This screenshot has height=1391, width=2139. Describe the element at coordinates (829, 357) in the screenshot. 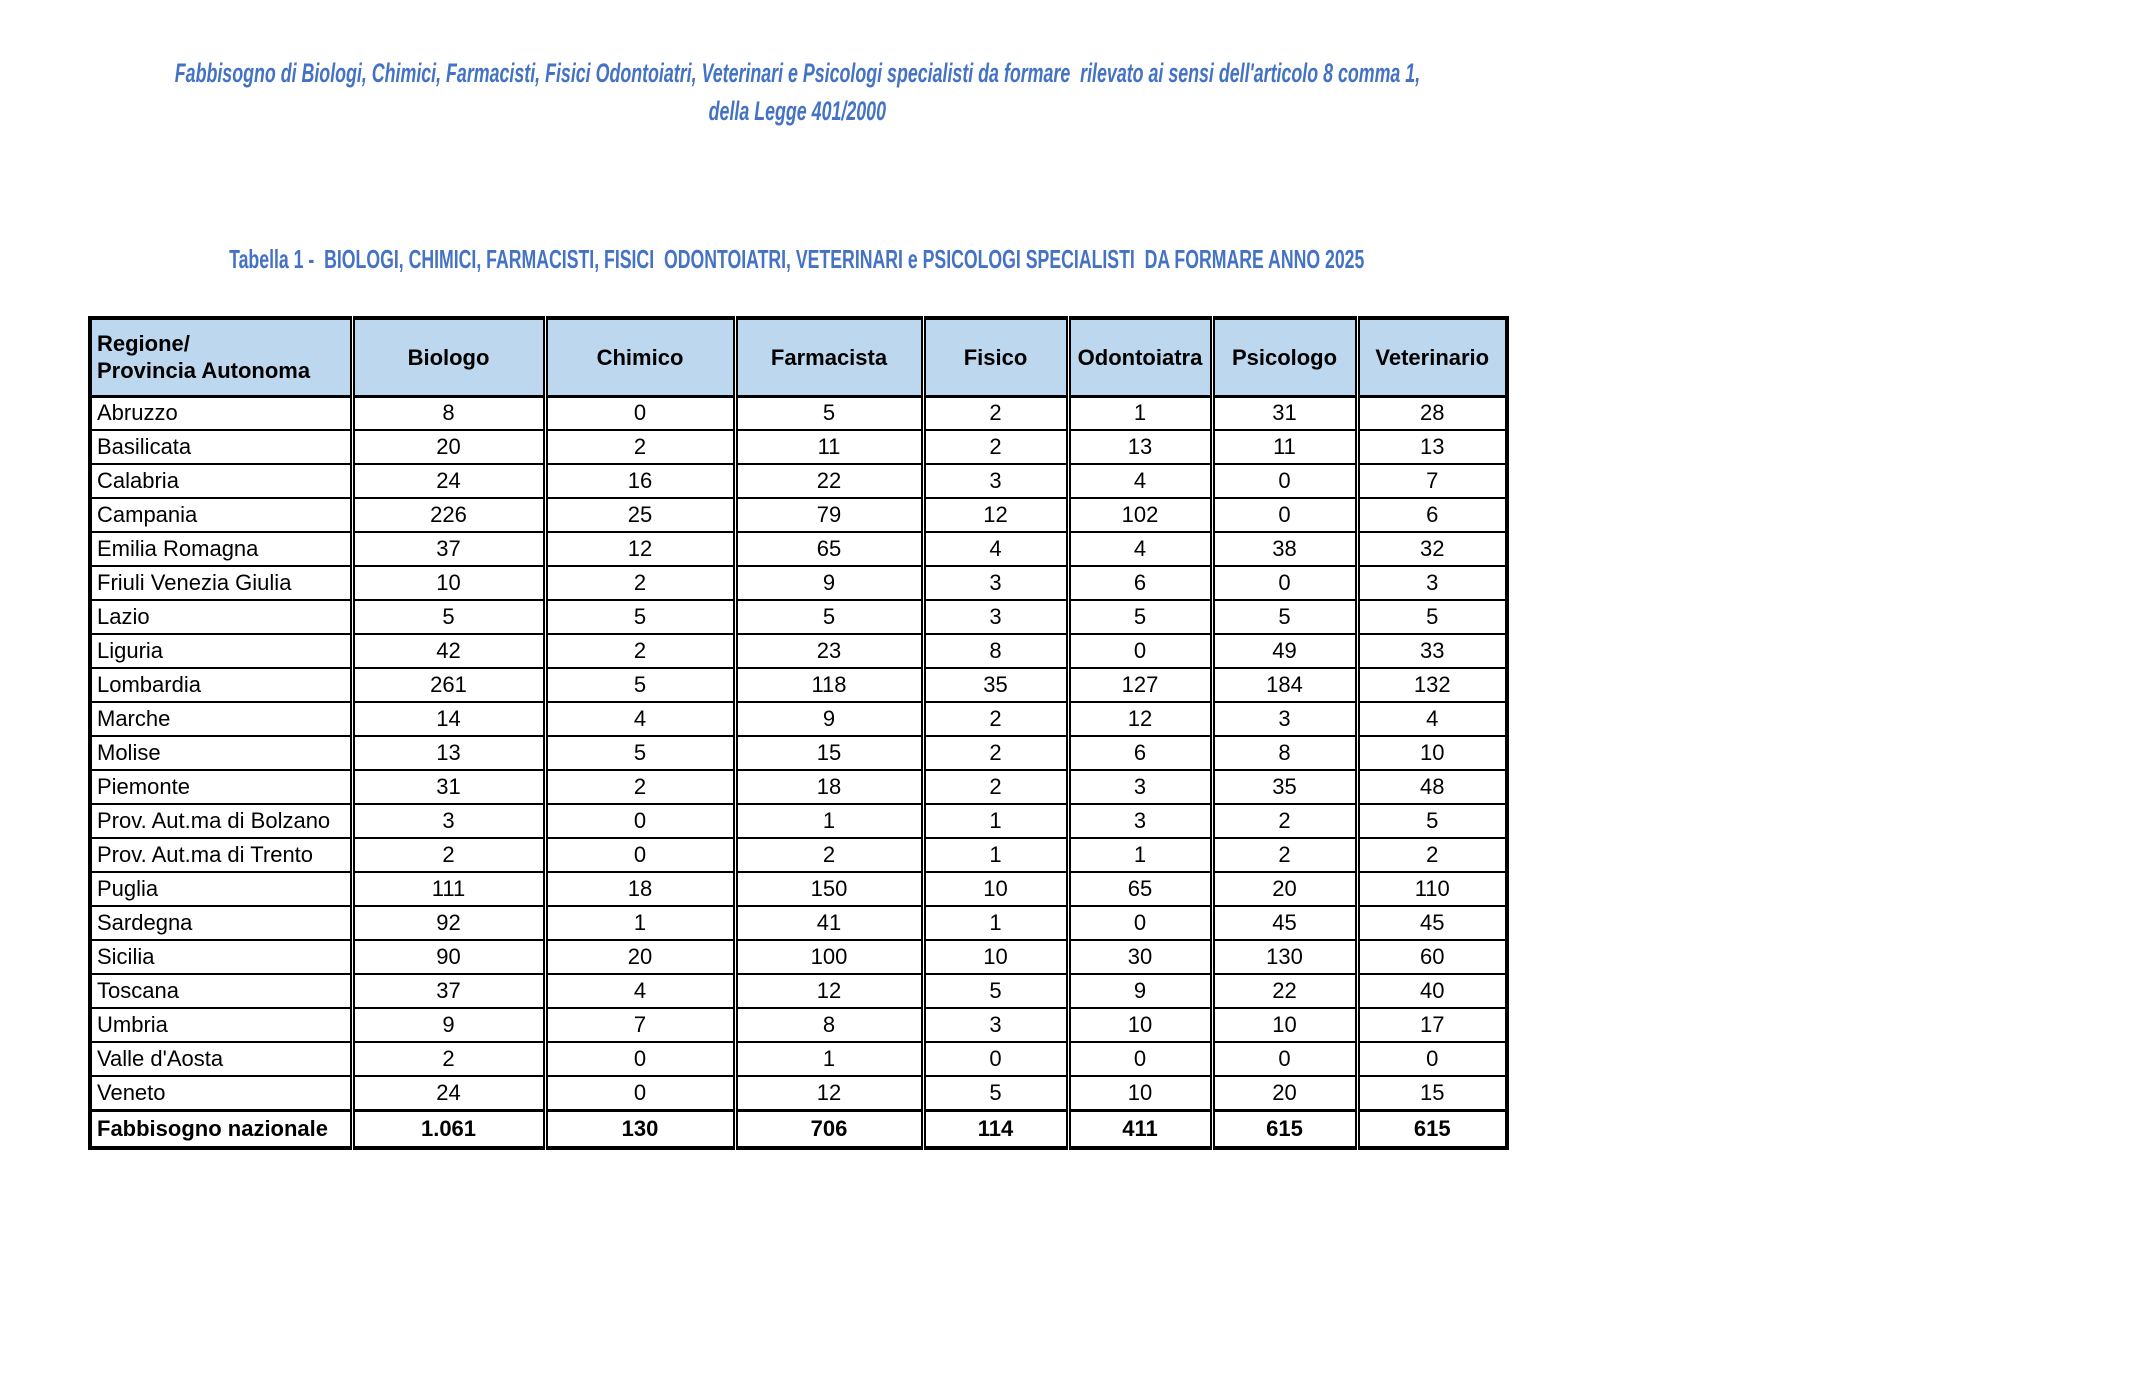

I see `column-header-farmacista: Farmacista` at that location.